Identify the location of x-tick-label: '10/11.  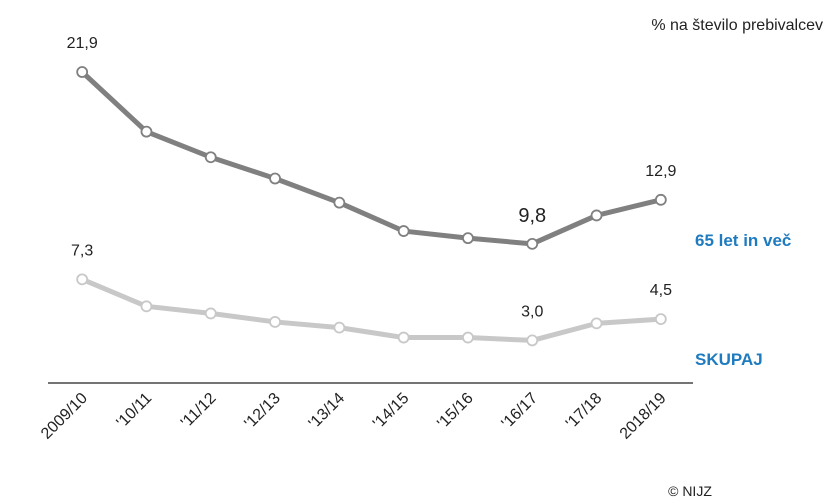
(135, 411).